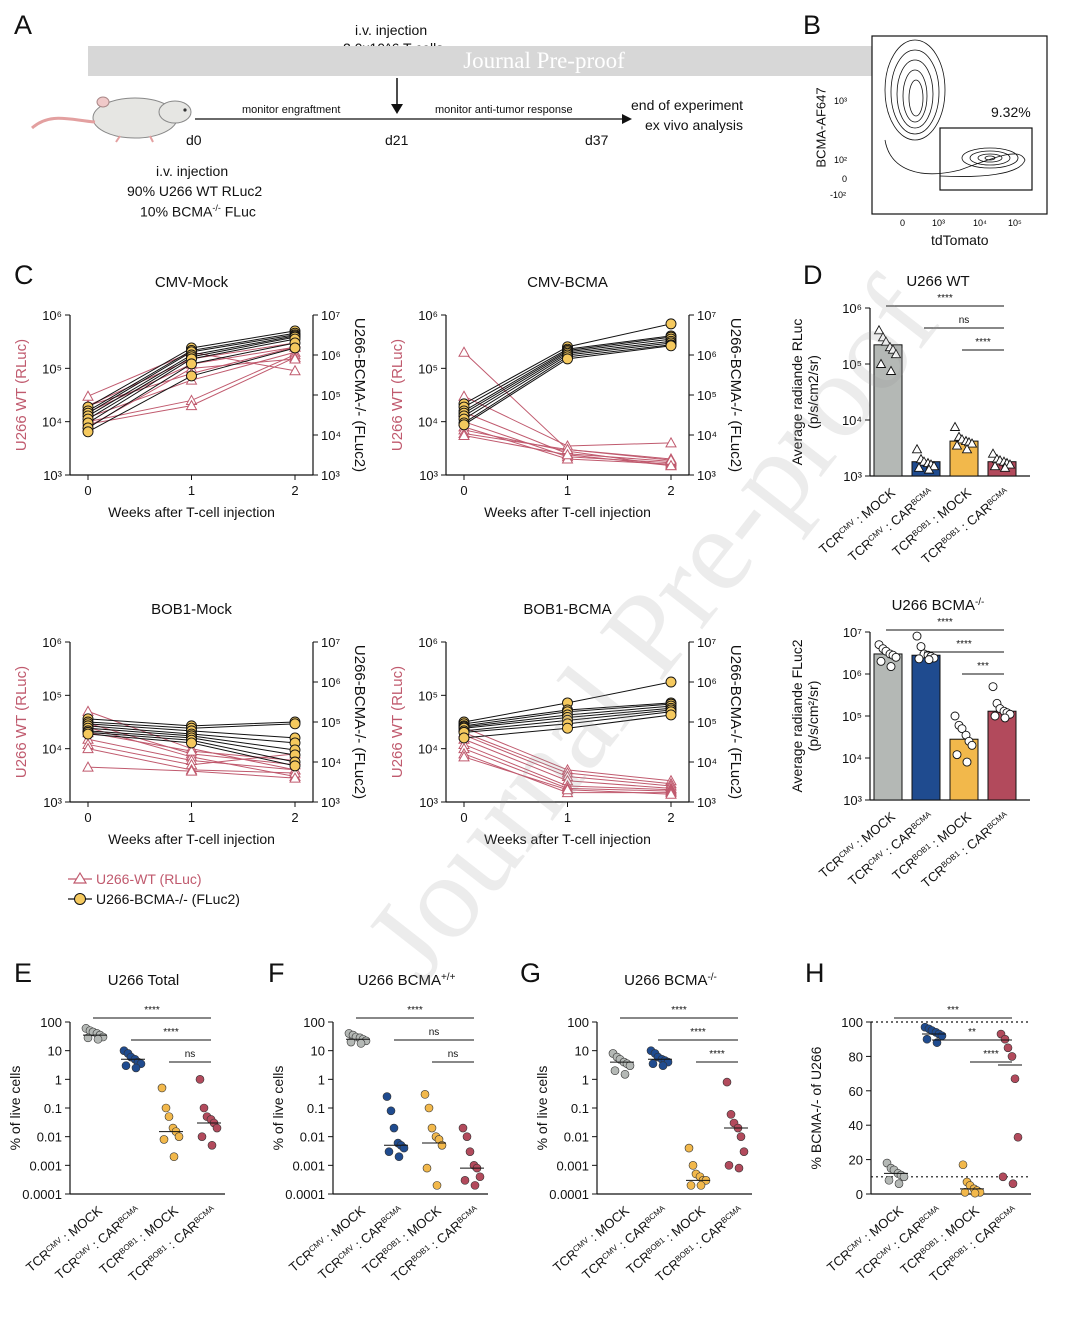 This screenshot has width=1074, height=1326. Describe the element at coordinates (191, 609) in the screenshot. I see `line-chart-title: BOB1-Mock` at that location.